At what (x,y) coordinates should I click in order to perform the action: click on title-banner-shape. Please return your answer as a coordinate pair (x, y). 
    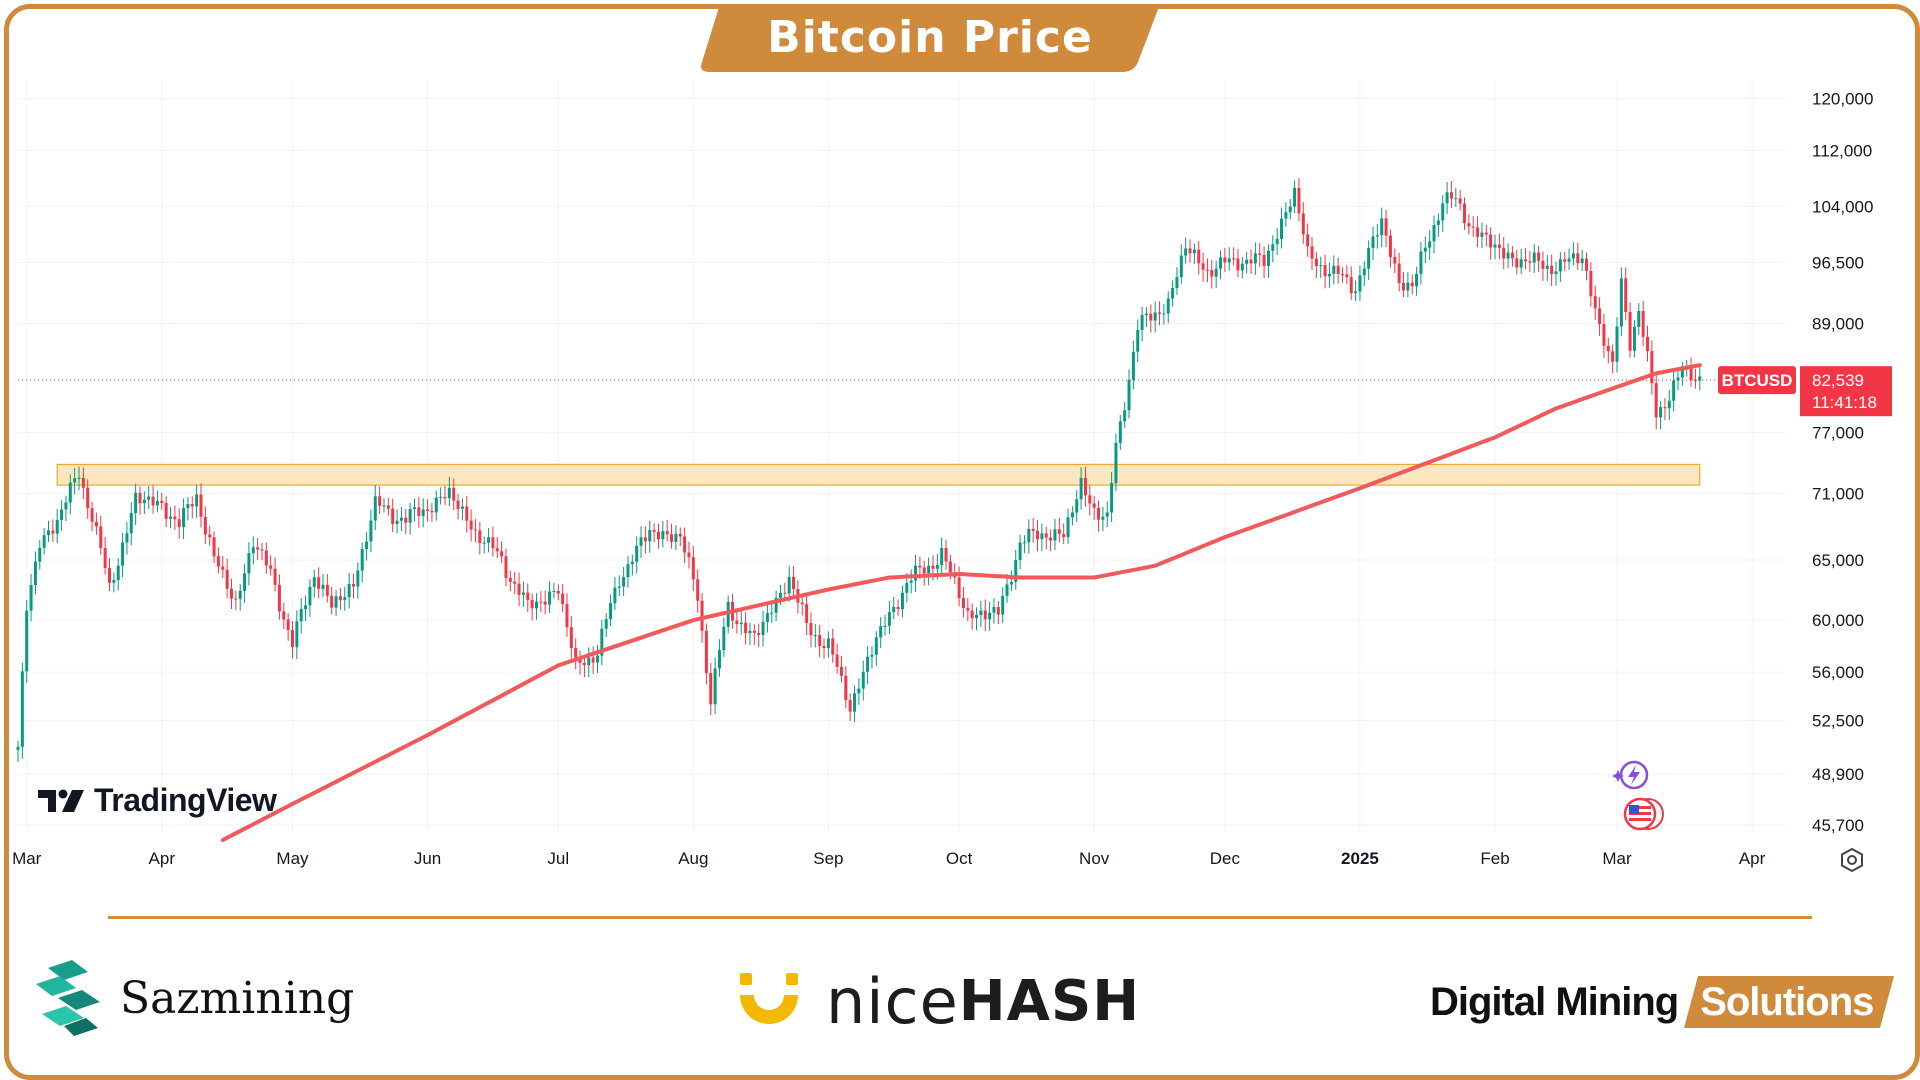
    Looking at the image, I should click on (930, 38).